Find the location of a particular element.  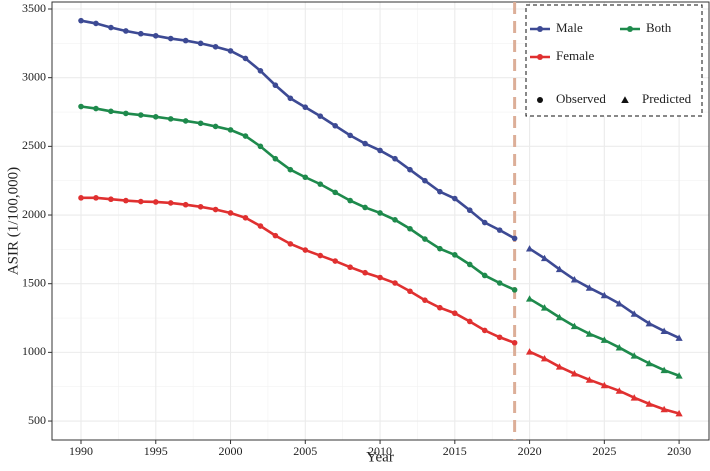

legend: Male Both Female Observed Predicted is located at coordinates (614, 60).